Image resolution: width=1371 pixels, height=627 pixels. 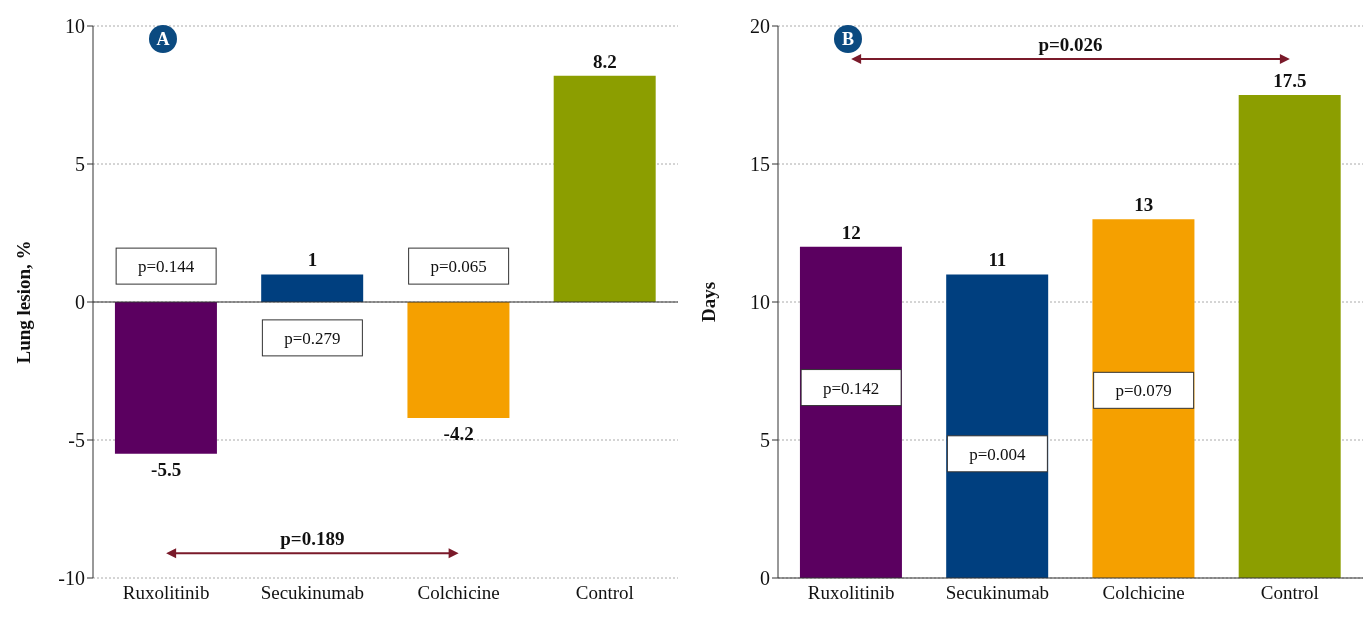 I want to click on y-axis-title: Days, so click(x=708, y=302).